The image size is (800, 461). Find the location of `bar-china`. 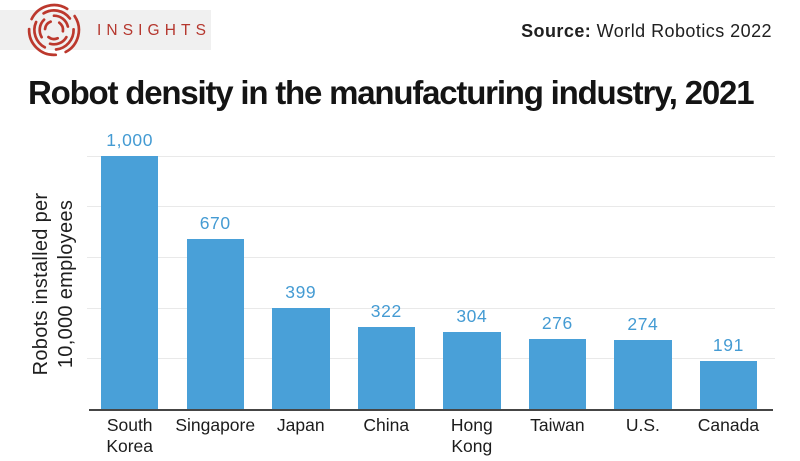

bar-china is located at coordinates (386, 368).